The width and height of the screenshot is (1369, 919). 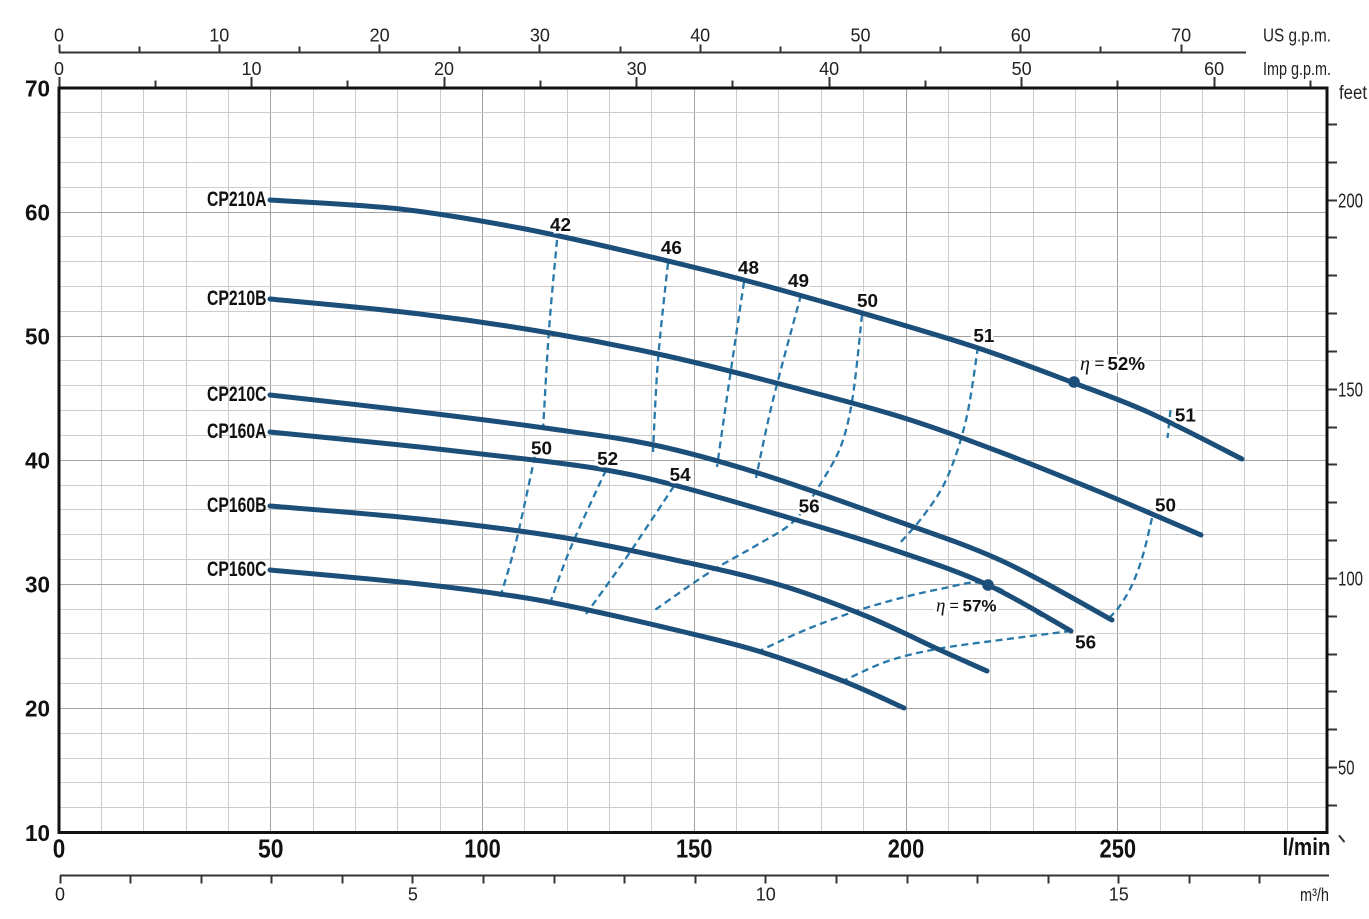 I want to click on svg-text: 52, so click(x=607, y=459).